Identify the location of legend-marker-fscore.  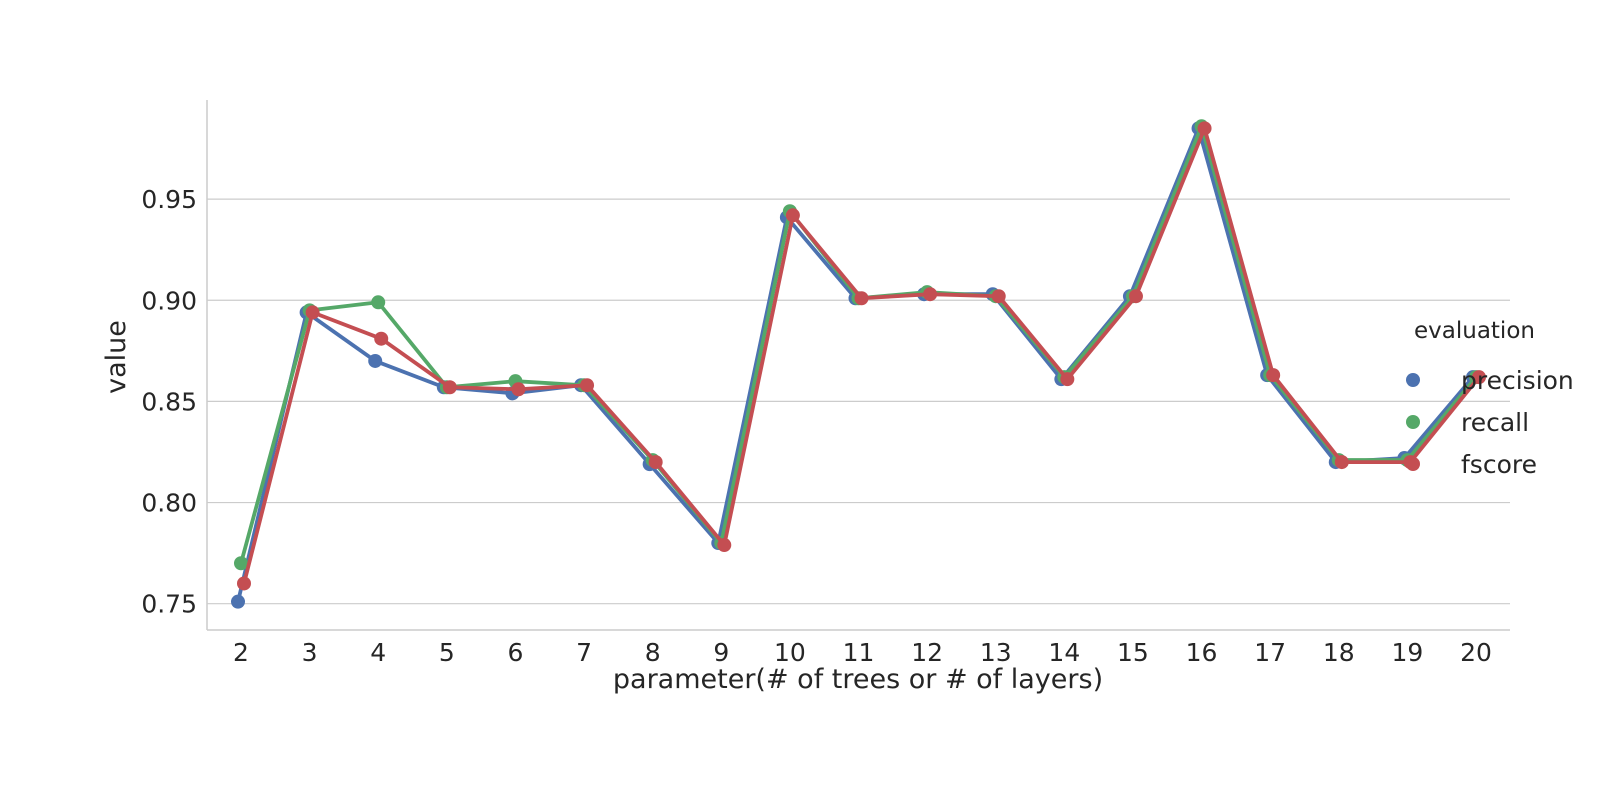
(1413, 464).